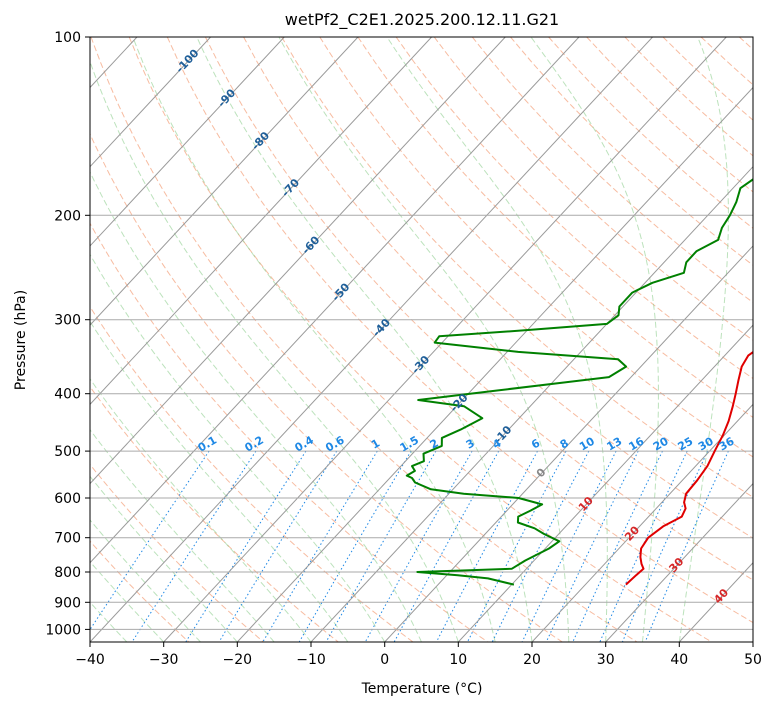 Image resolution: width=775 pixels, height=708 pixels. Describe the element at coordinates (434, 444) in the screenshot. I see `mixing-ratio-label: 2` at that location.